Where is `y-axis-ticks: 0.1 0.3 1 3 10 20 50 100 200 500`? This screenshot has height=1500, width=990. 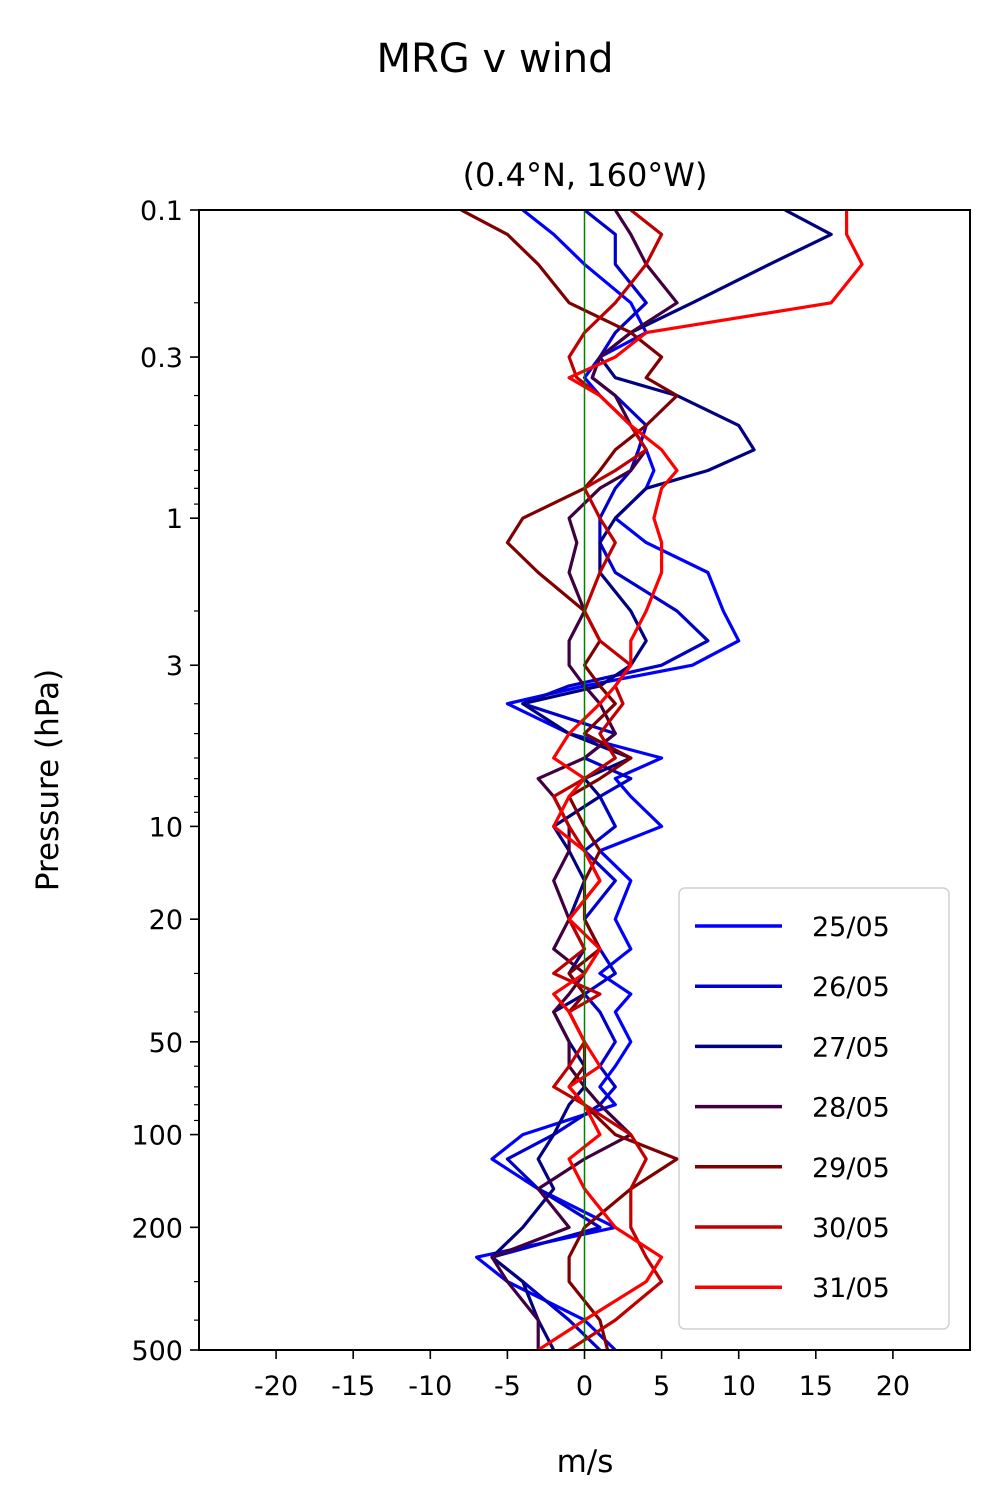
y-axis-ticks: 0.1 0.3 1 3 10 20 50 100 200 500 is located at coordinates (165, 781).